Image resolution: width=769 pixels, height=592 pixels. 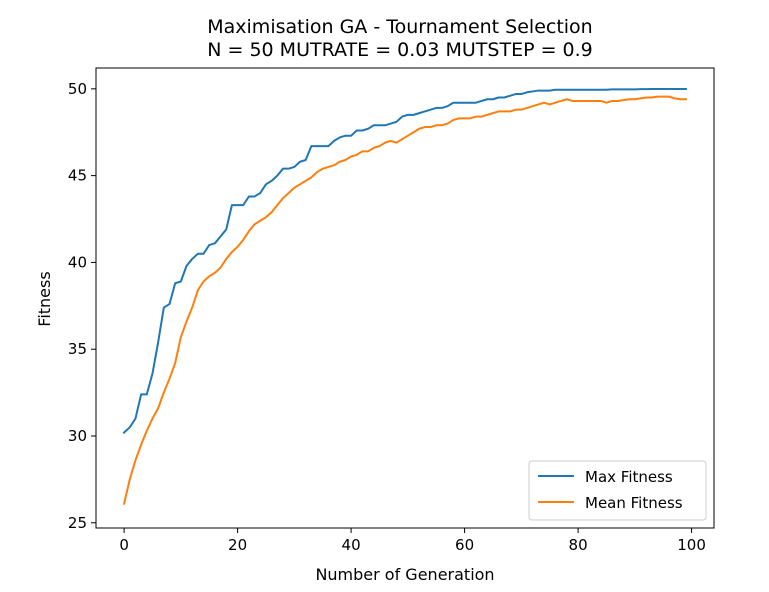 What do you see at coordinates (617, 490) in the screenshot?
I see `legend: Max Fitness Mean Fitness` at bounding box center [617, 490].